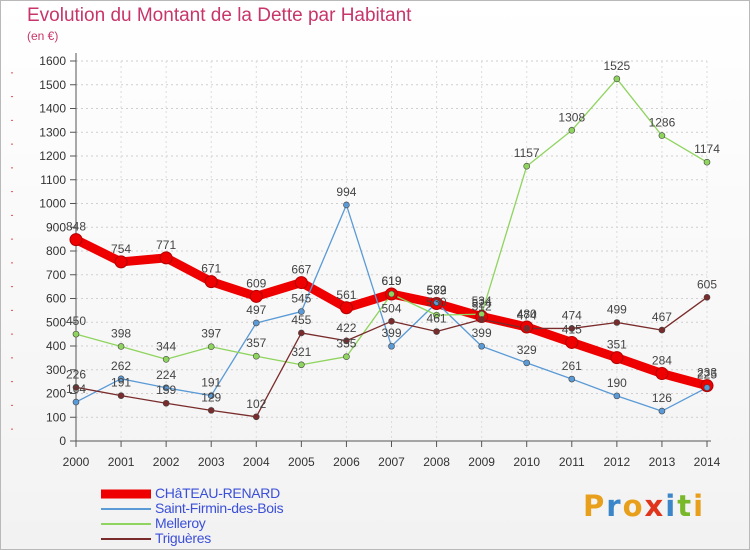  Describe the element at coordinates (662, 361) in the screenshot. I see `data-label: 284` at that location.